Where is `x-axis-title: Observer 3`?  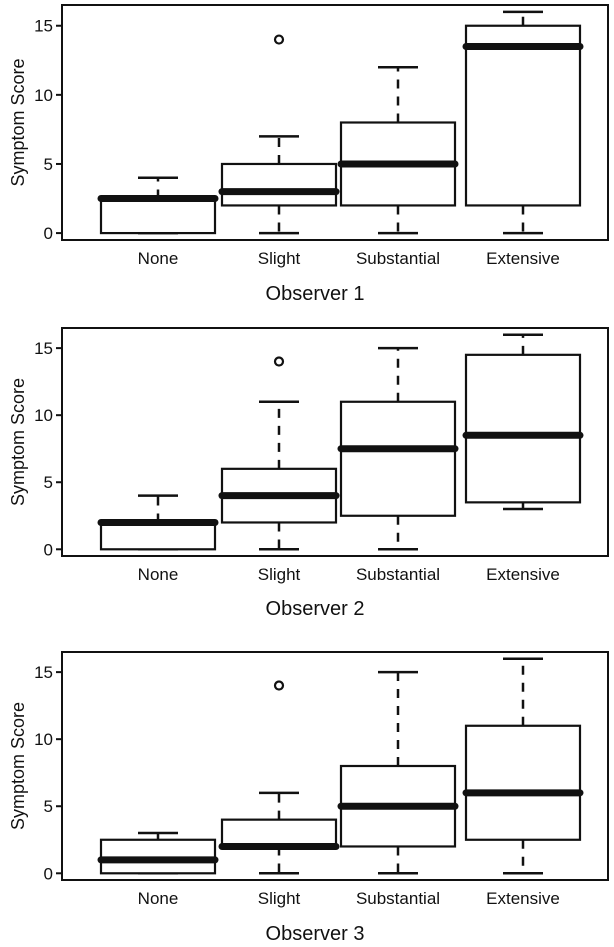 x-axis-title: Observer 3 is located at coordinates (315, 934).